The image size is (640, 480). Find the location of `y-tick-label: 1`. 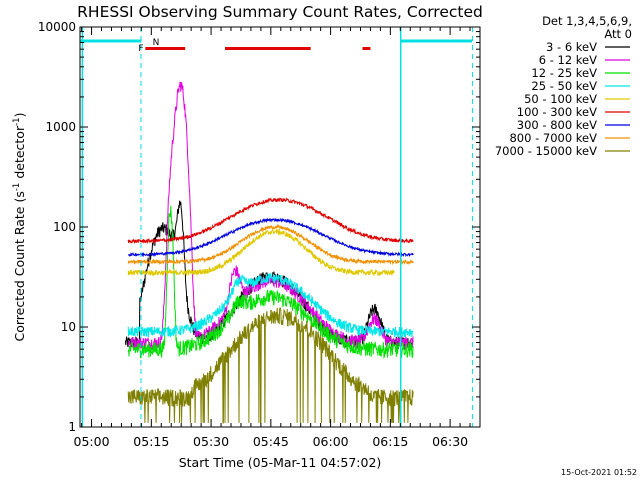

y-tick-label: 1 is located at coordinates (72, 427).